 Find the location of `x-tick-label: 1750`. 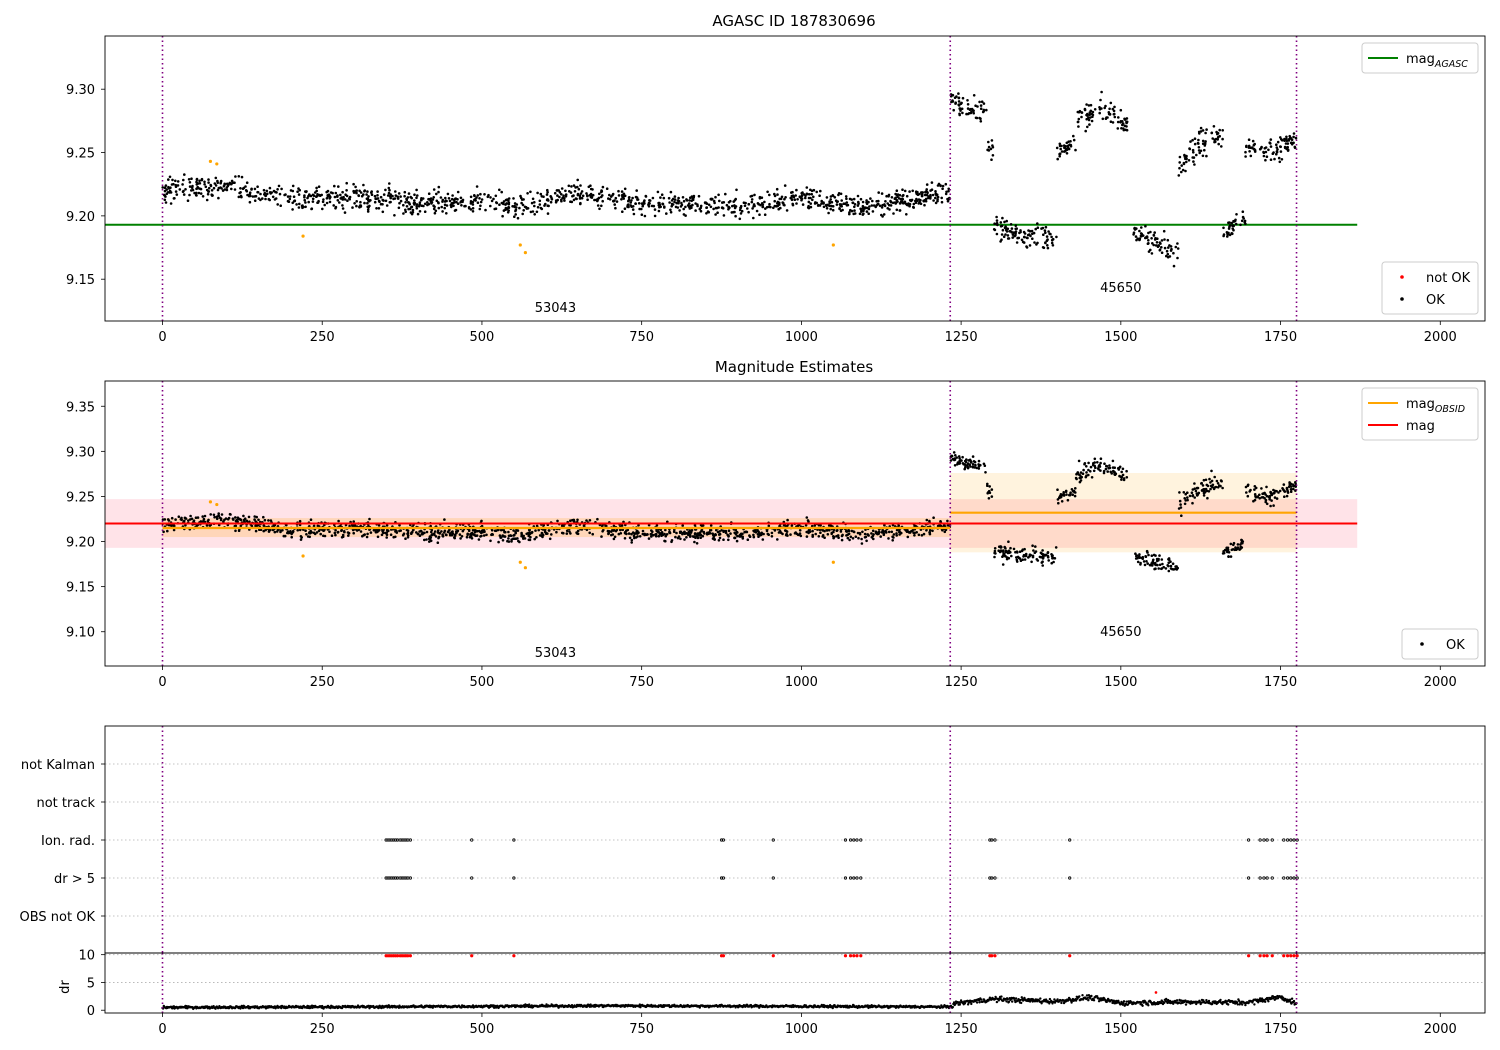

x-tick-label: 1750 is located at coordinates (1280, 682).